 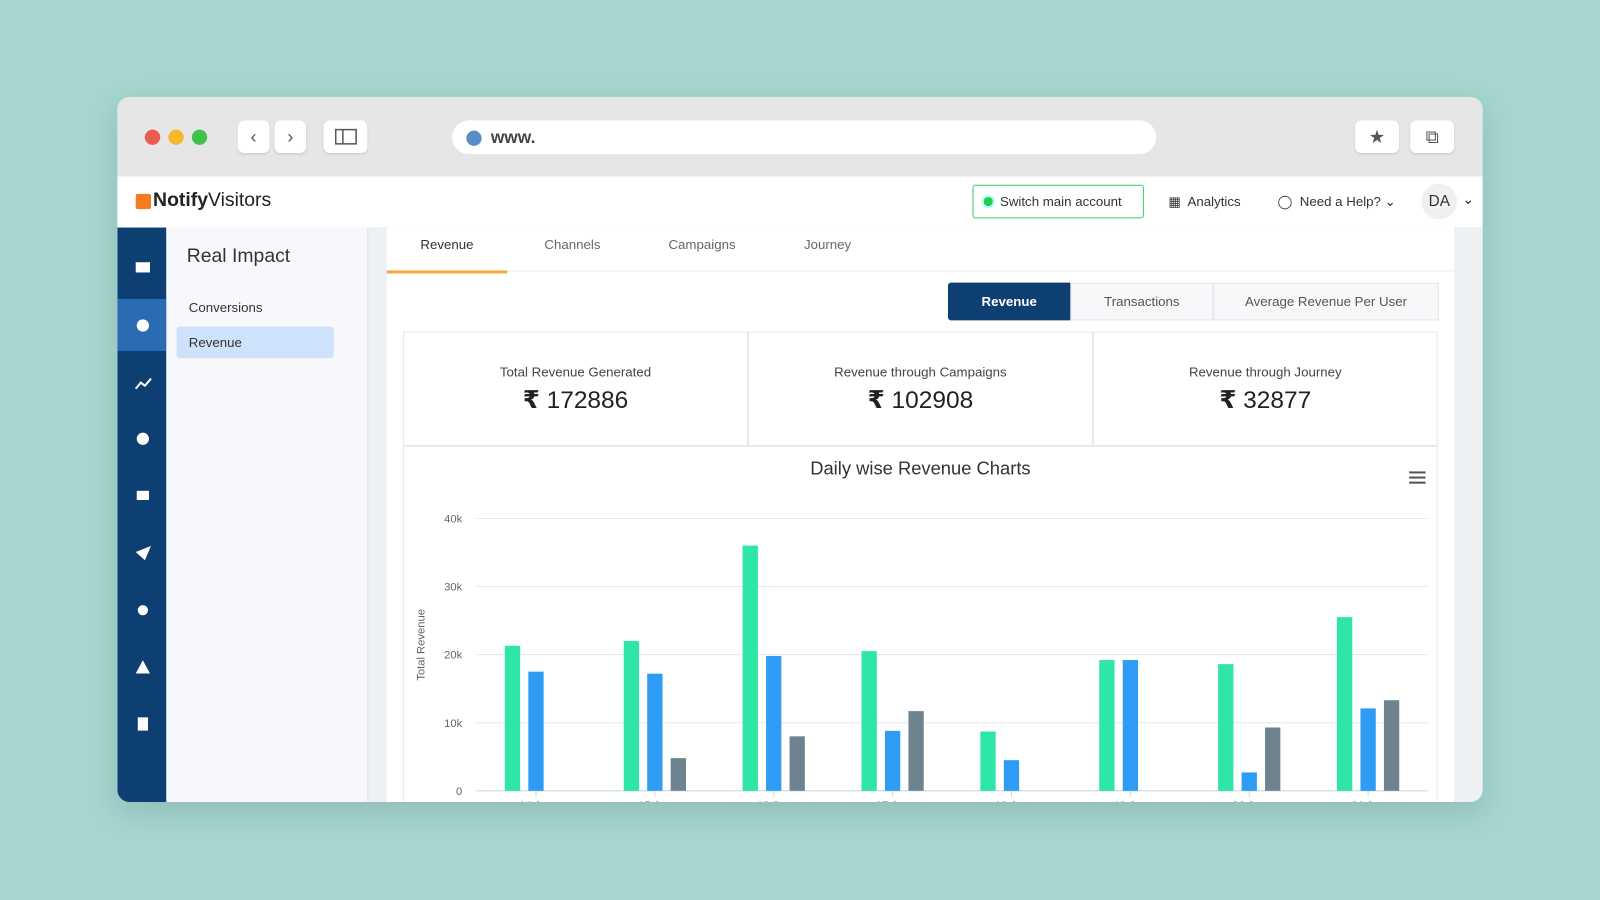 What do you see at coordinates (1142, 301) in the screenshot?
I see `subtab: Transactions` at bounding box center [1142, 301].